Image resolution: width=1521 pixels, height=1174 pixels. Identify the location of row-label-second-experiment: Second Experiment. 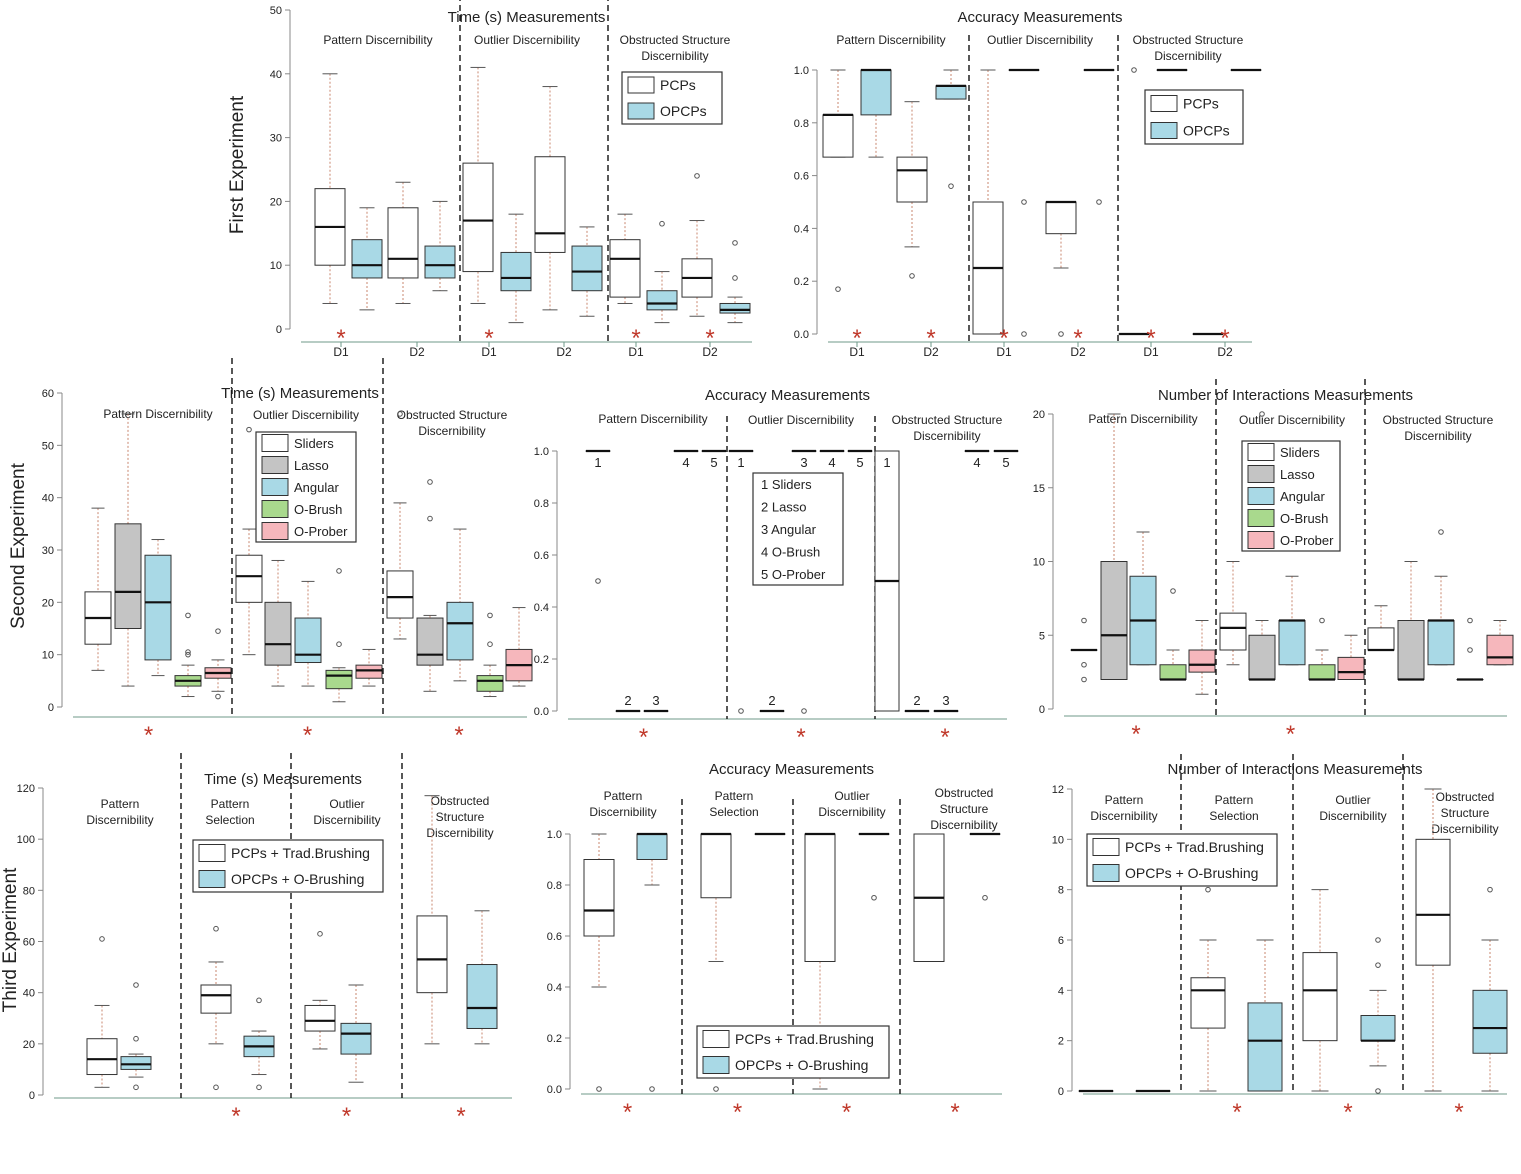
(18, 545).